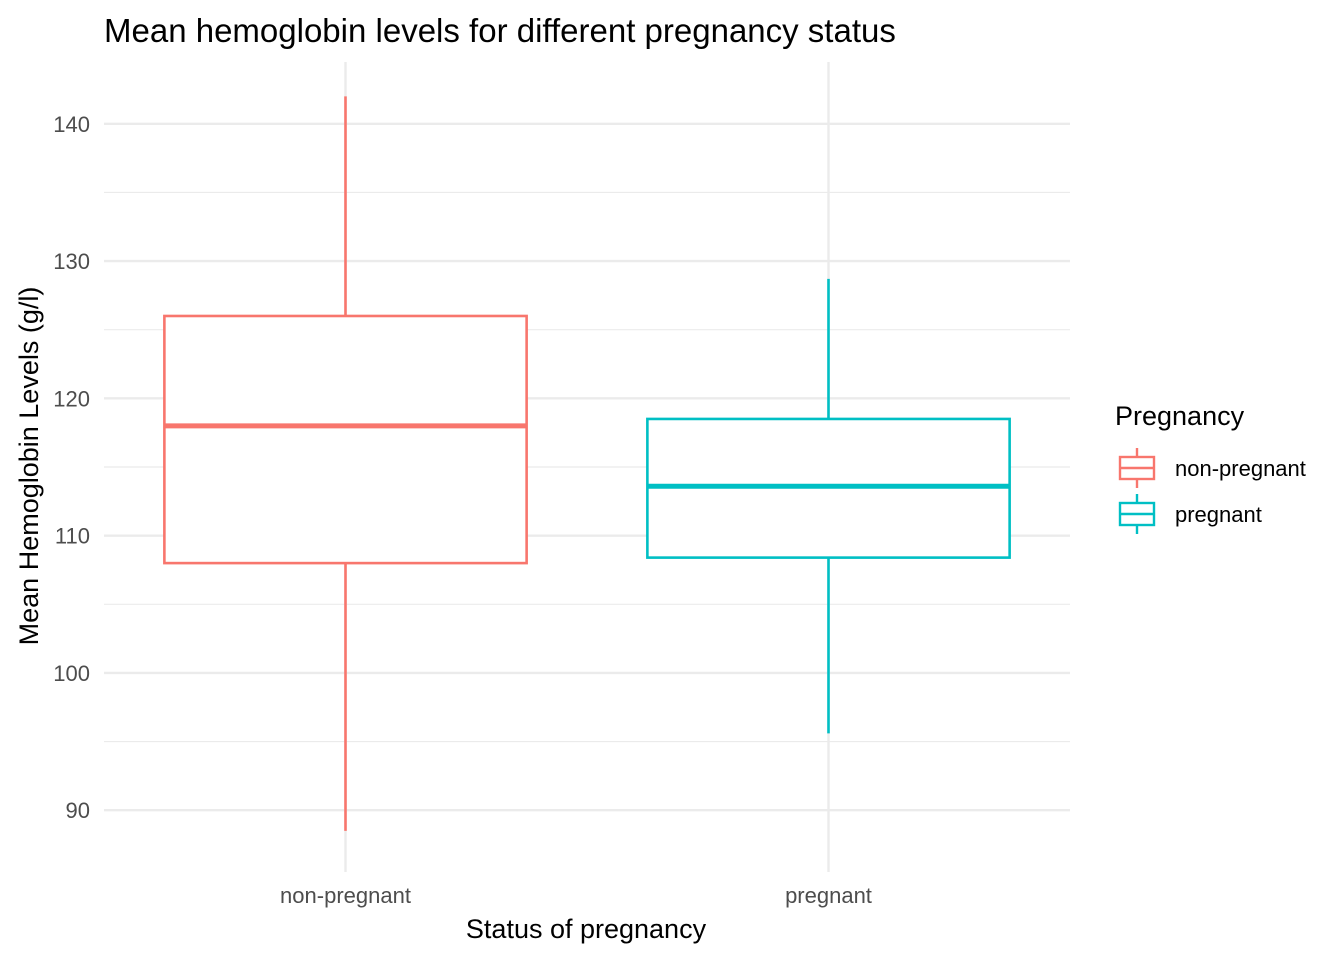  I want to click on legend-label: pregnant, so click(1218, 514).